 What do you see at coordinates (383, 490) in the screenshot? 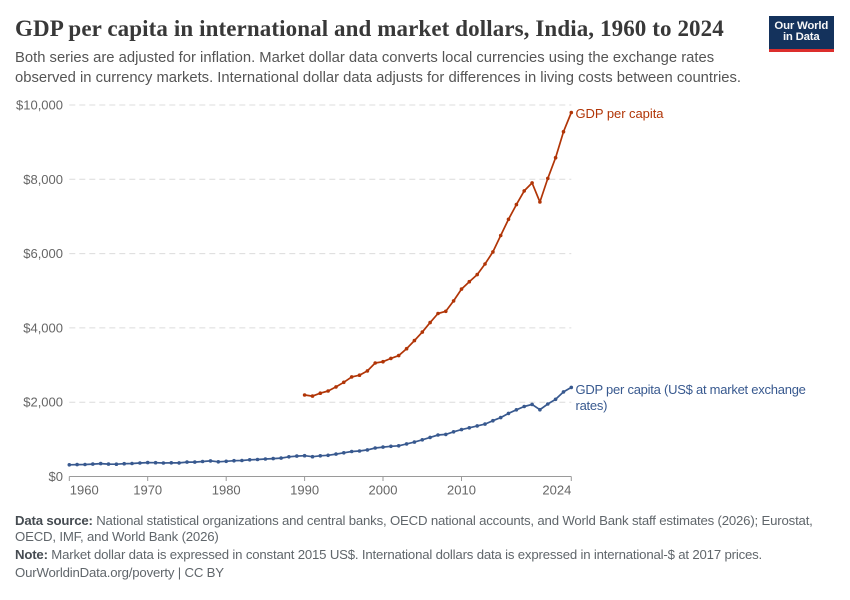
I see `svg-text: 2000` at bounding box center [383, 490].